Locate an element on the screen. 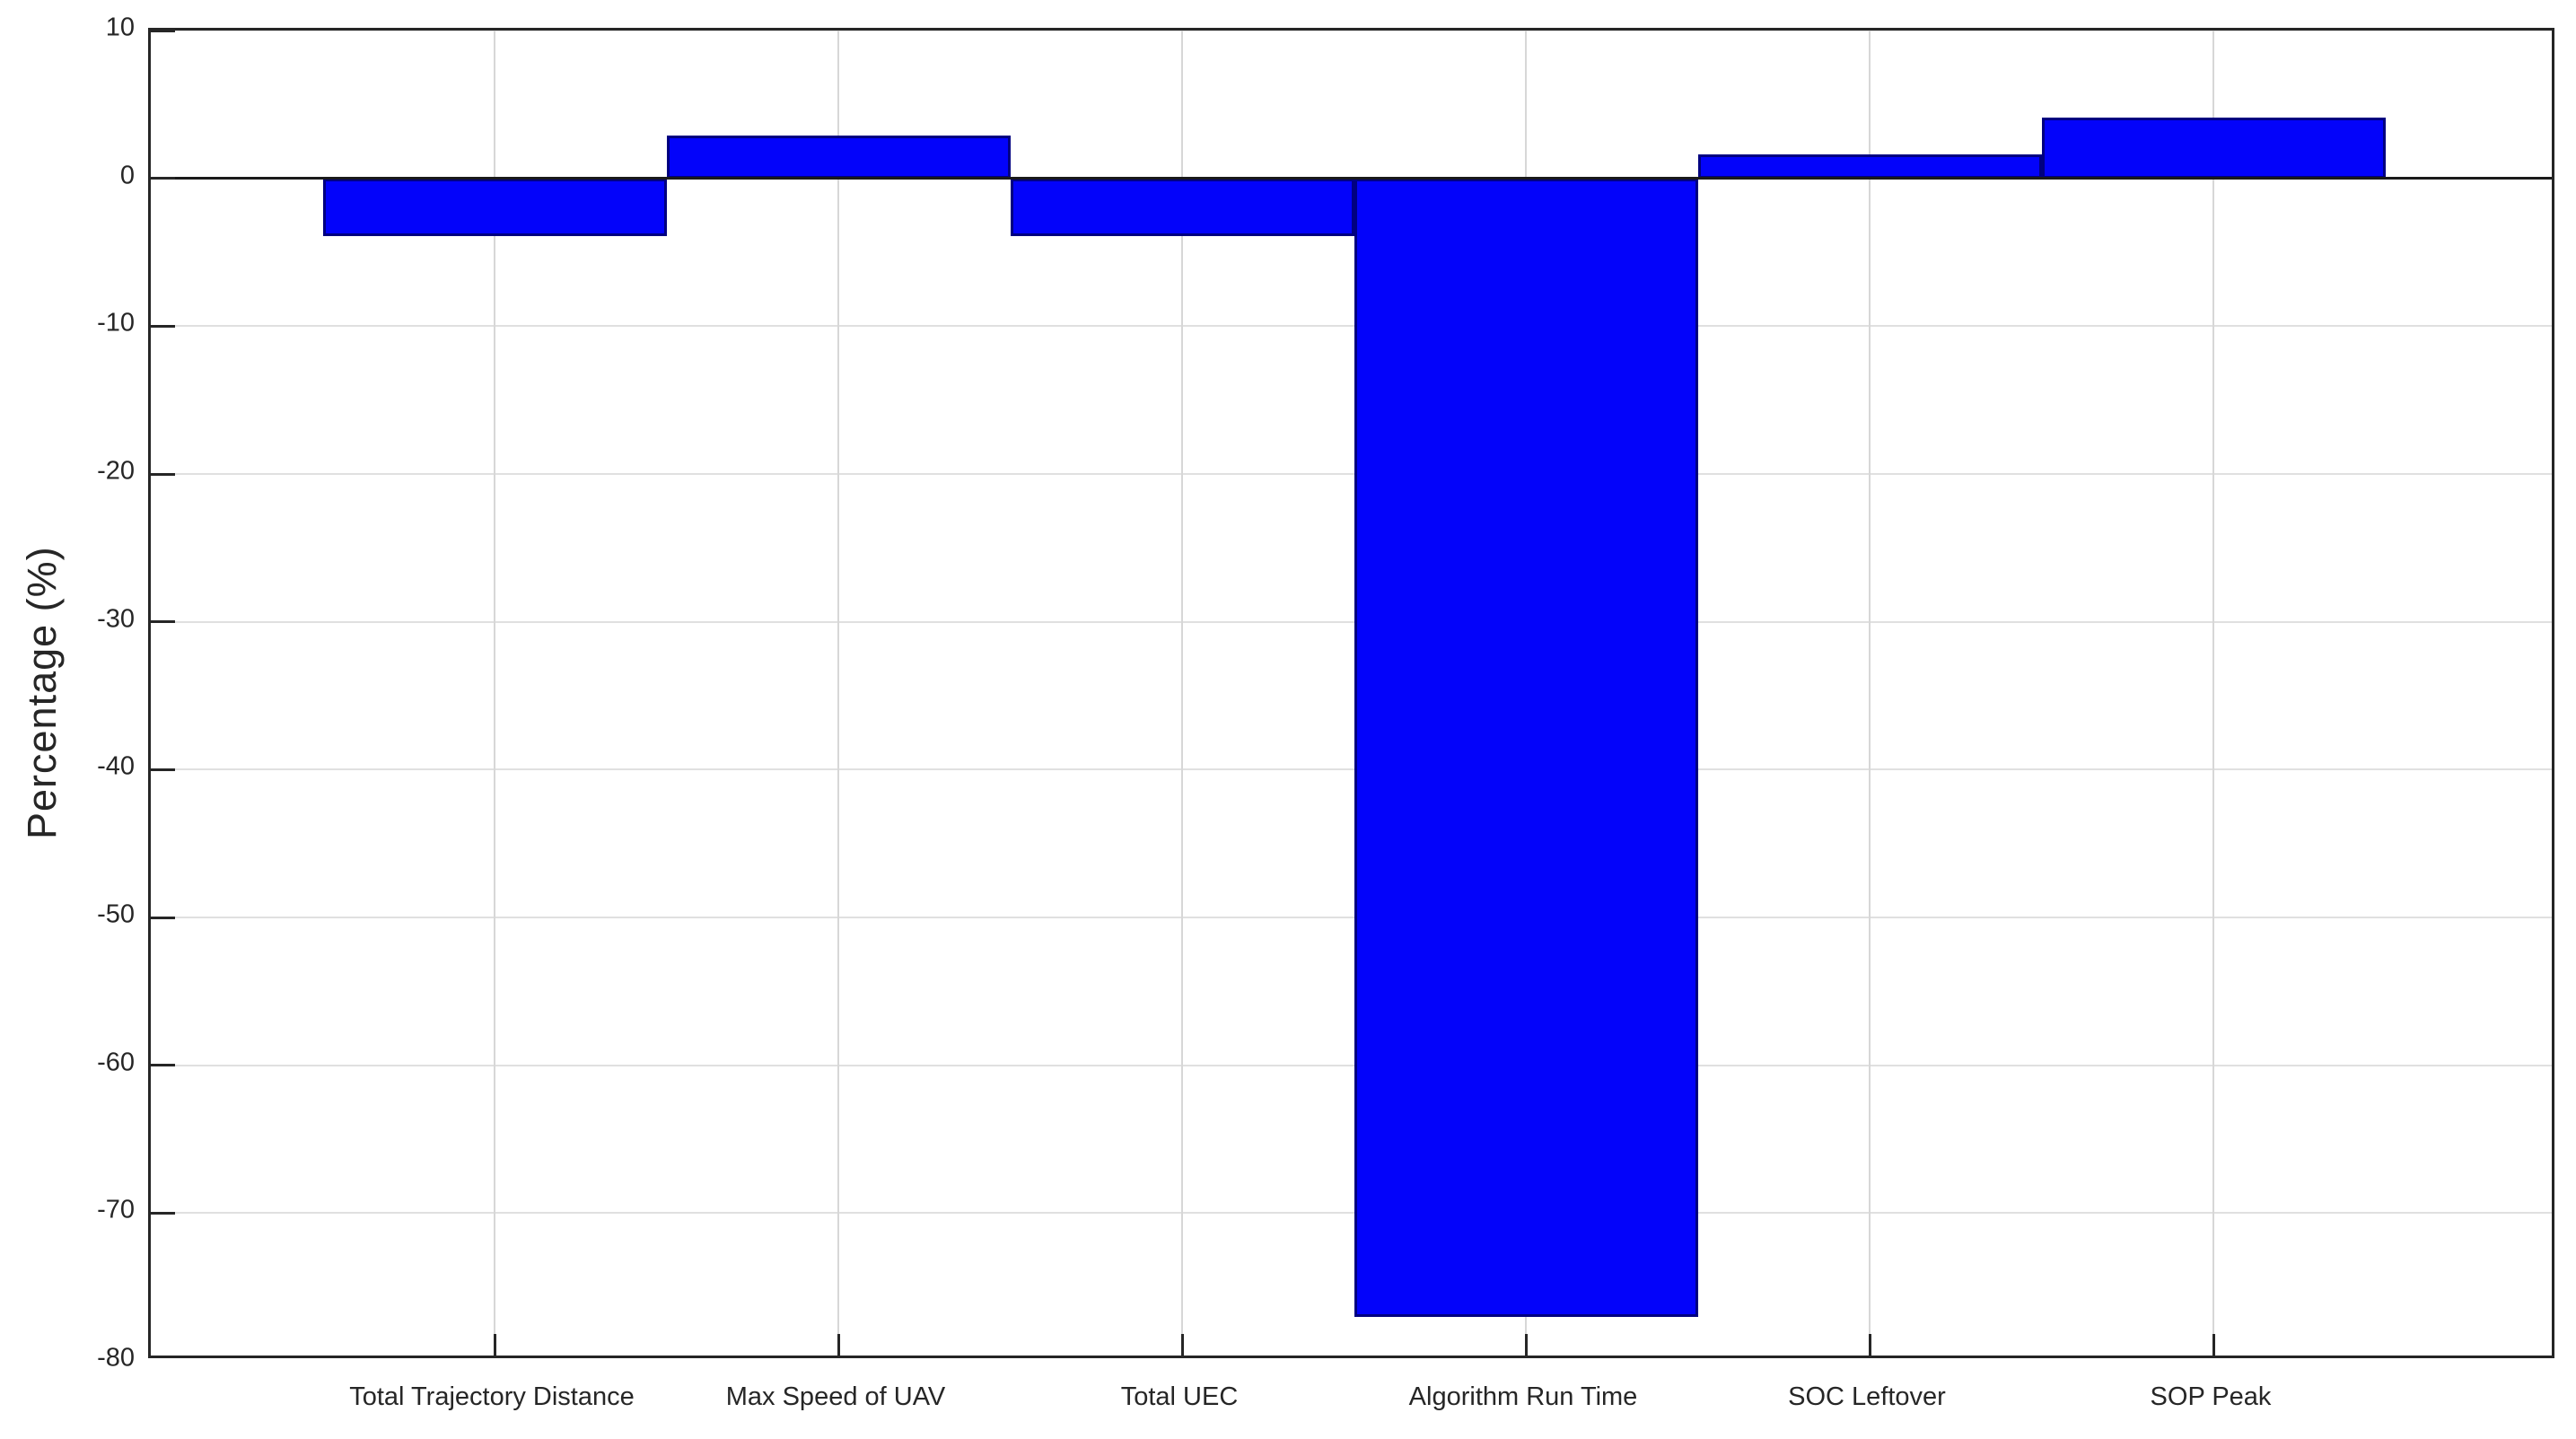 The width and height of the screenshot is (2576, 1439). x-tick-label: Total UEC is located at coordinates (1179, 1396).